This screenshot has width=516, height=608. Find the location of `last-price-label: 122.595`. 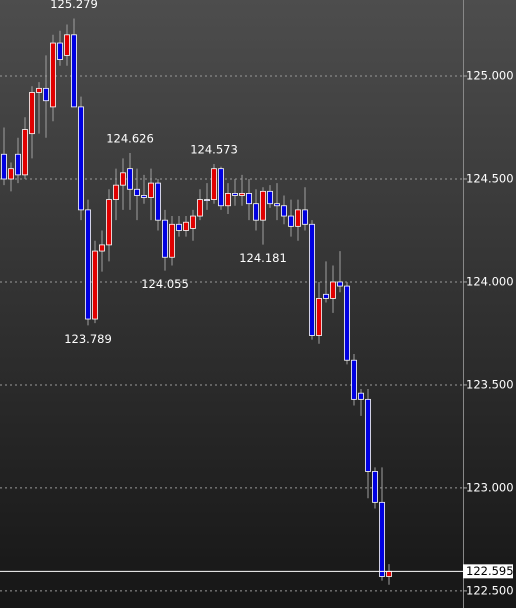

last-price-label: 122.595 is located at coordinates (490, 571).